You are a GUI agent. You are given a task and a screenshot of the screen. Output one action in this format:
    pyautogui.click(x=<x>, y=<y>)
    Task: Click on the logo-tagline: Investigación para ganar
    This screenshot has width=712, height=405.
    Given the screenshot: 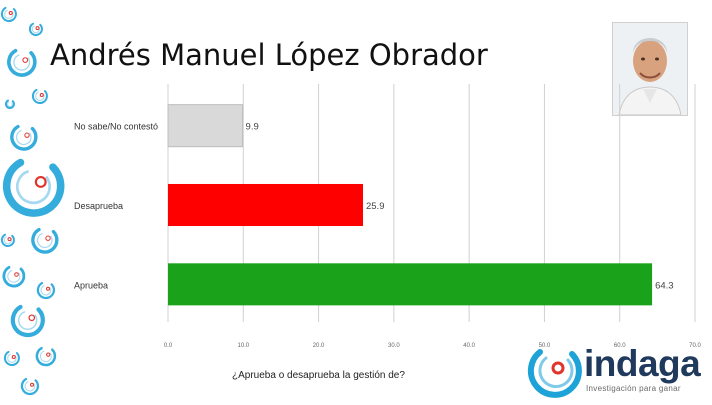 What is the action you would take?
    pyautogui.click(x=633, y=388)
    